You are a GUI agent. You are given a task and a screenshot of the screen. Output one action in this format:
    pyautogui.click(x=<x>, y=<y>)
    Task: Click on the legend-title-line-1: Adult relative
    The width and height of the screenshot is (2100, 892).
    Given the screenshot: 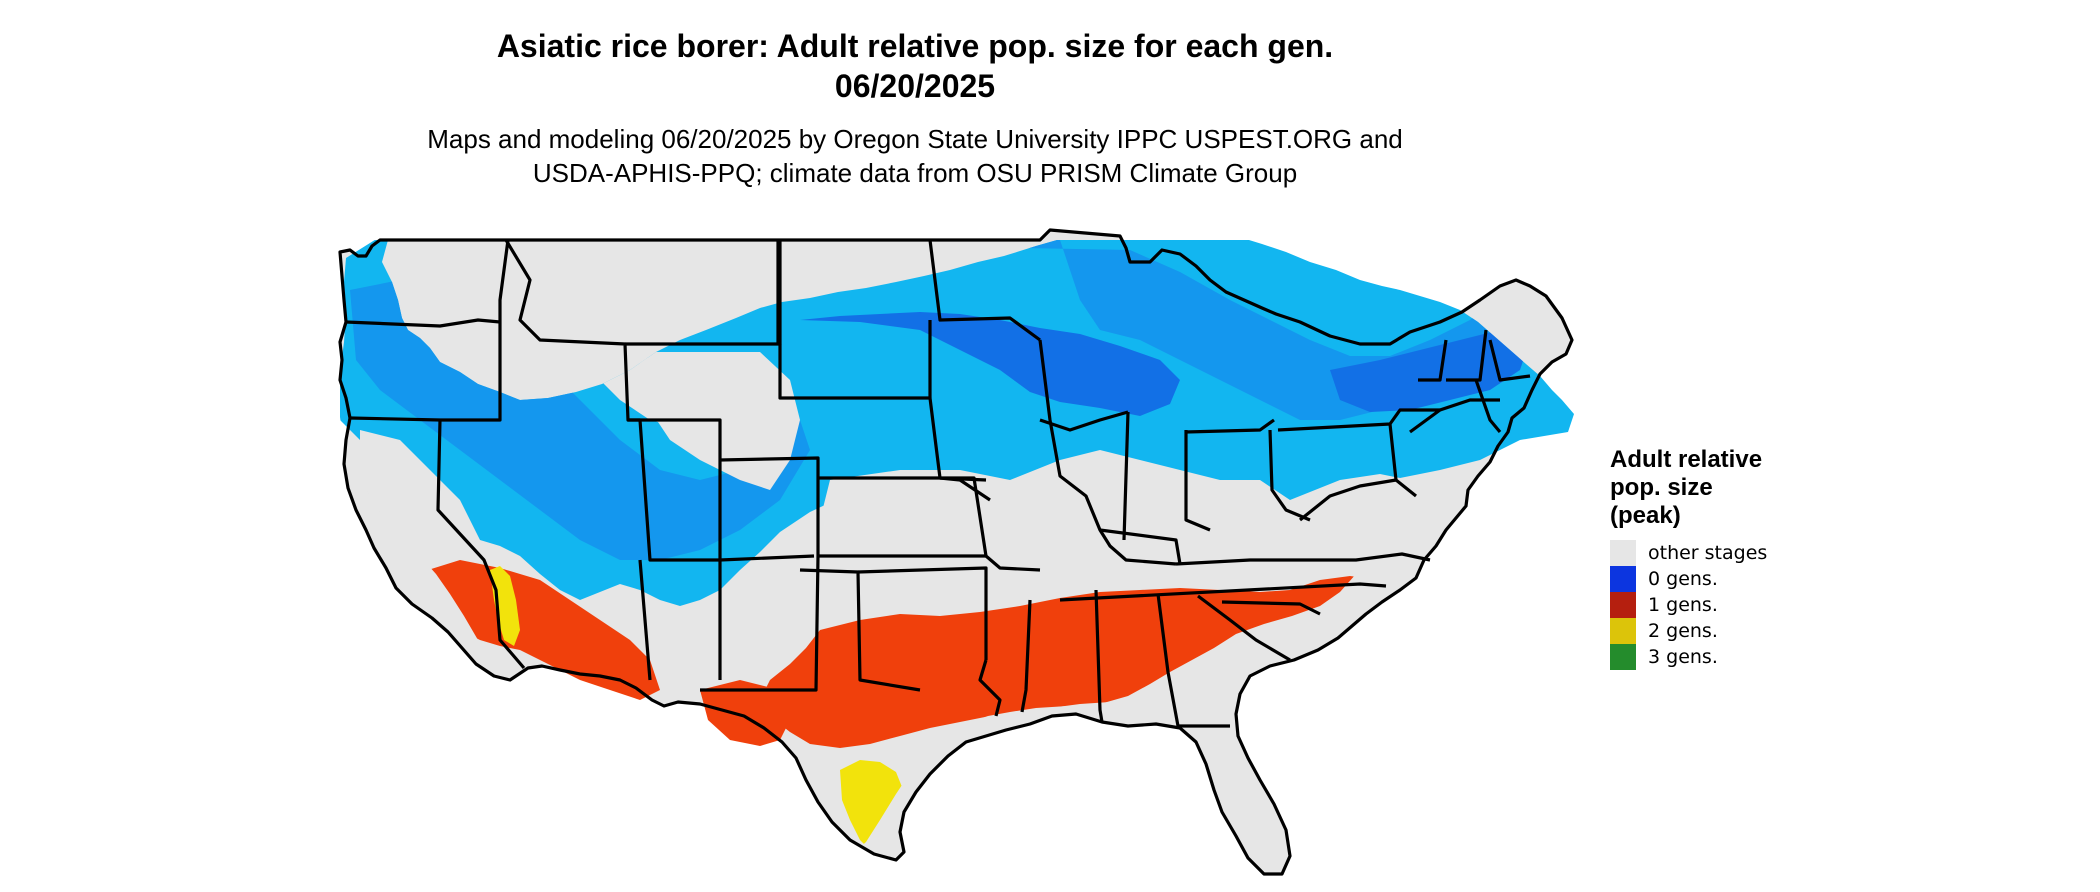 What is the action you would take?
    pyautogui.click(x=1686, y=459)
    